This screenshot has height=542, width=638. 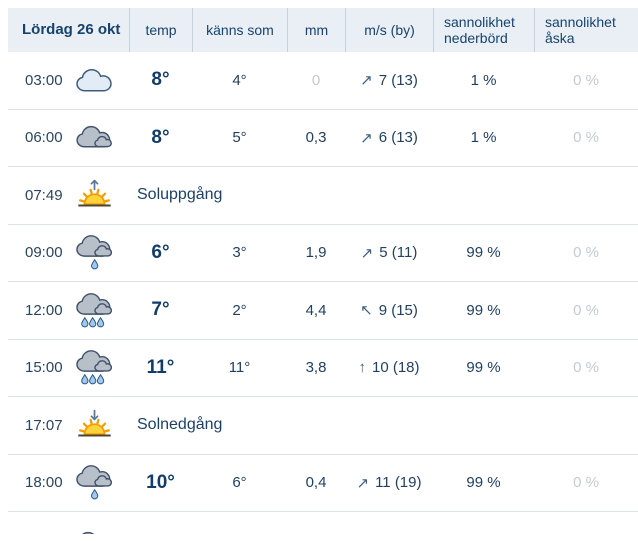 I want to click on temp-value: 10°, so click(x=160, y=482).